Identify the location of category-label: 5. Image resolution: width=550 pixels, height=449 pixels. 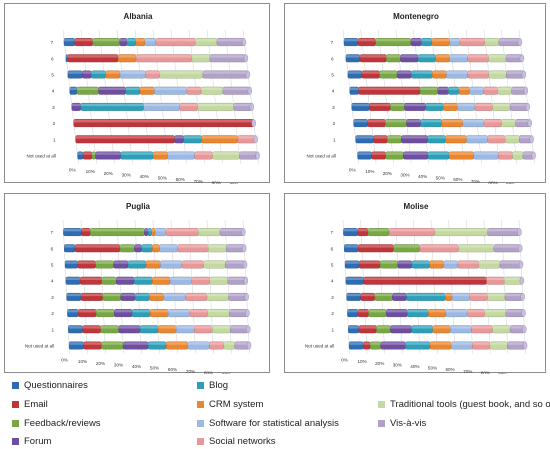
(52, 265).